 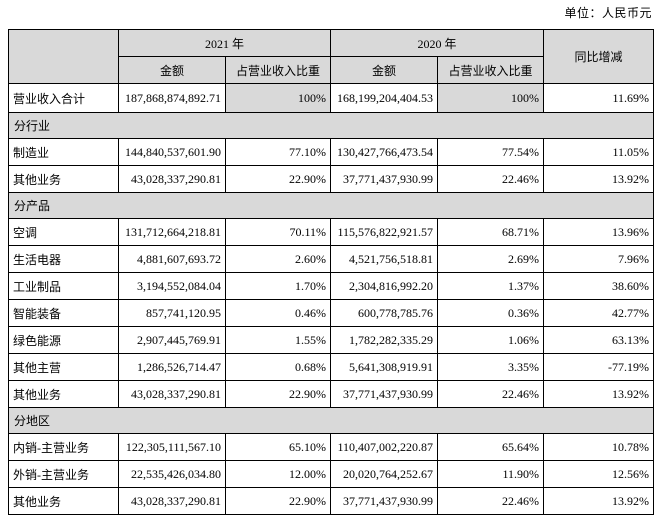 What do you see at coordinates (384, 286) in the screenshot?
I see `amount-2020: 2,304,816,992.20` at bounding box center [384, 286].